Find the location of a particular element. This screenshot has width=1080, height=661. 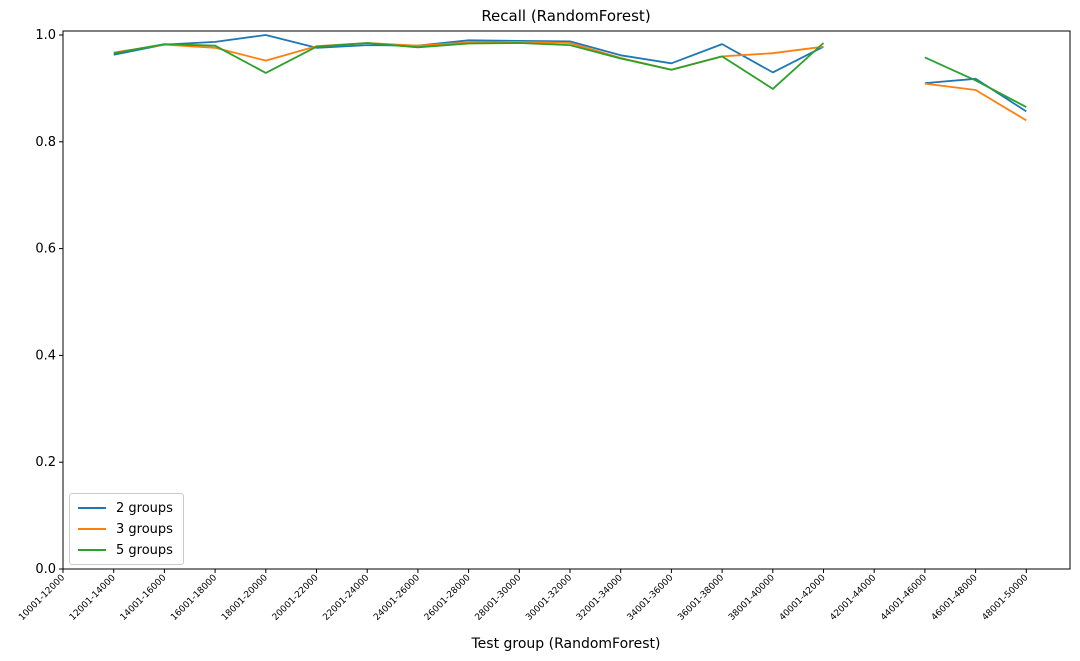

x-tick-label: 24001-26000 is located at coordinates (397, 598).